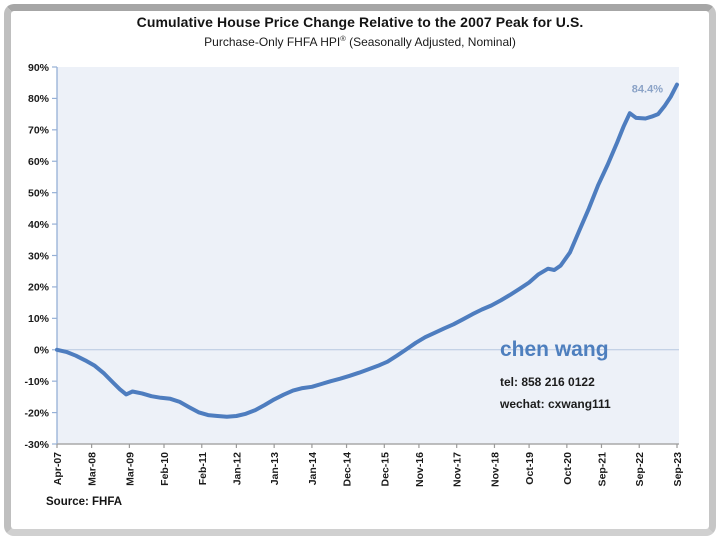 This screenshot has width=720, height=540. What do you see at coordinates (39, 162) in the screenshot?
I see `y-tick-label: 60%` at bounding box center [39, 162].